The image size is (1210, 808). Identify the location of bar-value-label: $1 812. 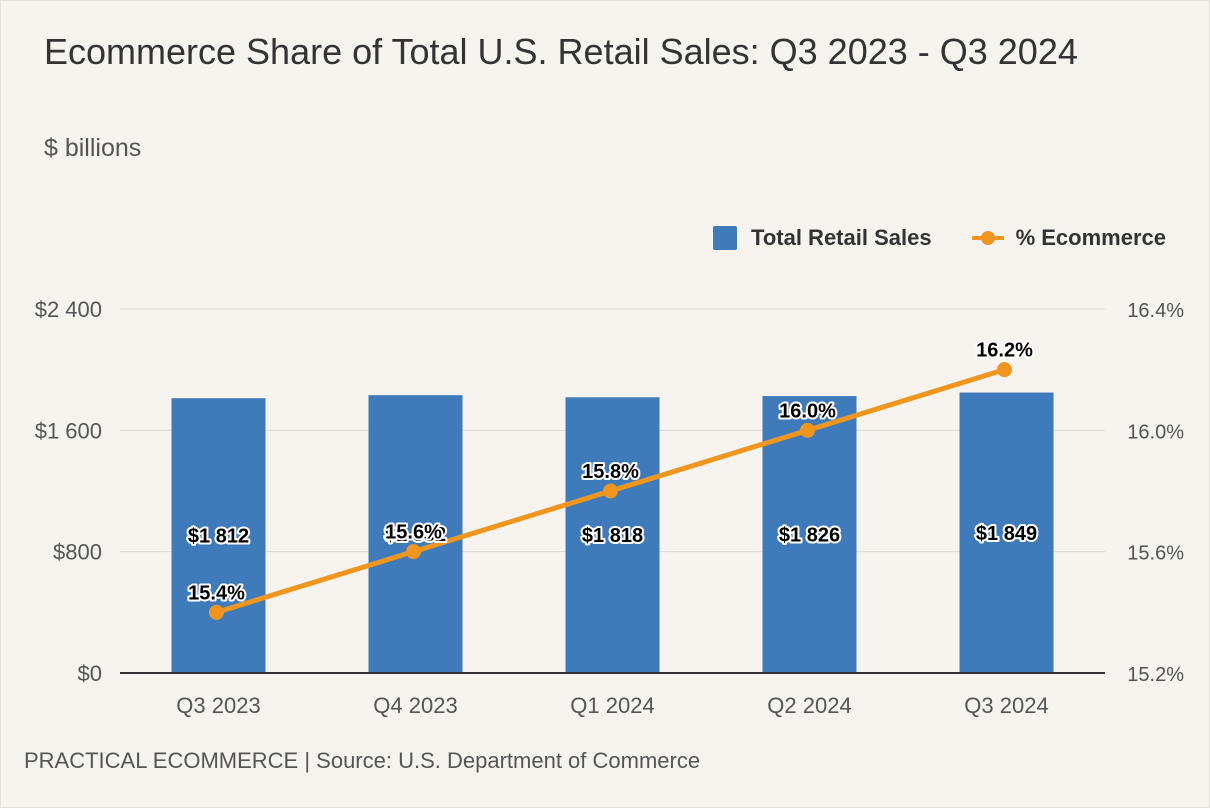
(218, 537).